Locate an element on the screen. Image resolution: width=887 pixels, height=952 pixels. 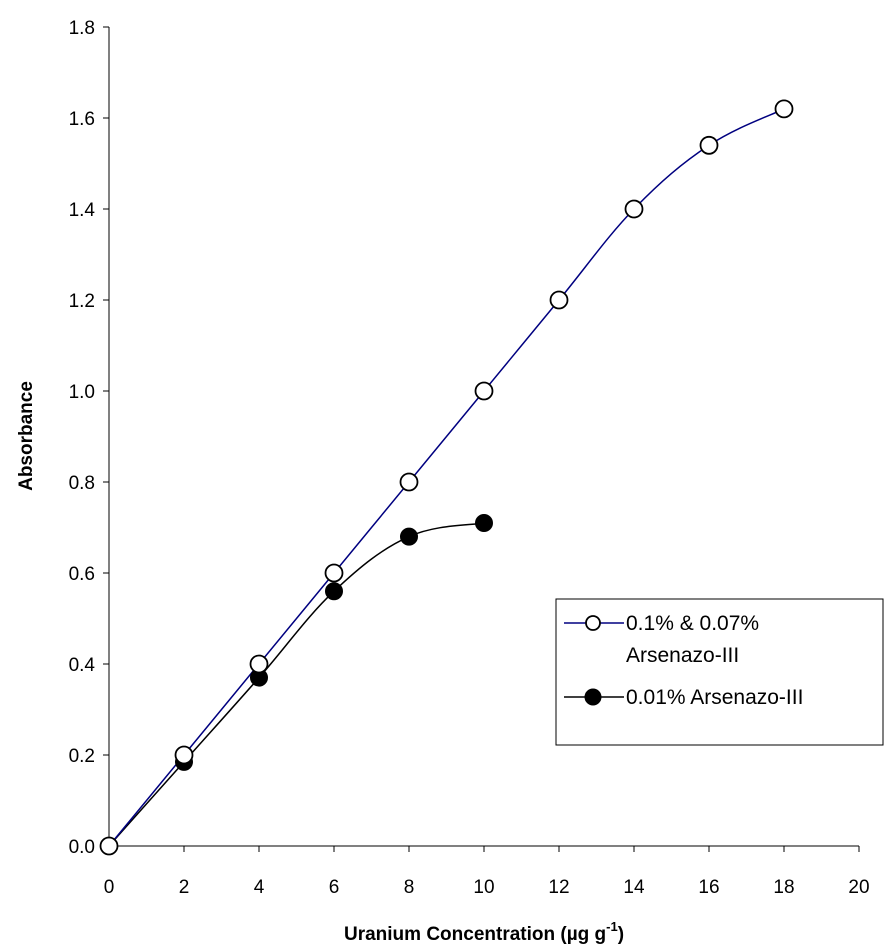
x-tick-label: 18 is located at coordinates (783, 887).